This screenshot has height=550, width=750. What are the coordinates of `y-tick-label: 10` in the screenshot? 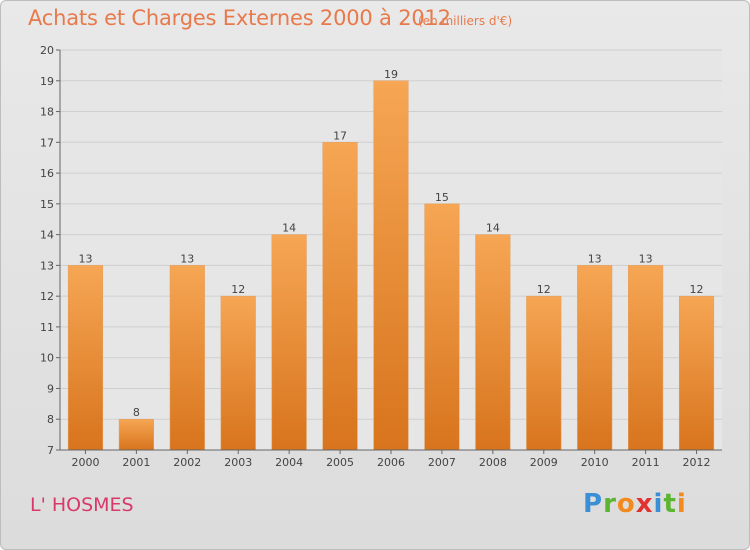 It's located at (47, 358).